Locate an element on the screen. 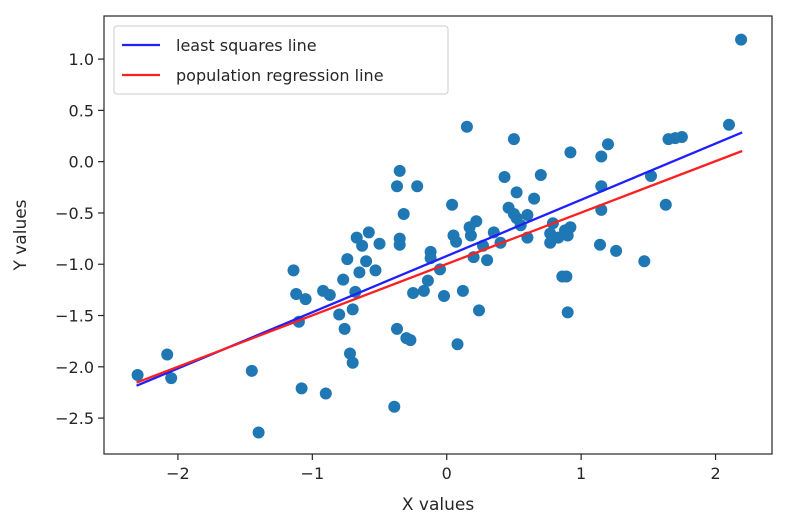  y-tick-label: −2.0 is located at coordinates (74, 367).